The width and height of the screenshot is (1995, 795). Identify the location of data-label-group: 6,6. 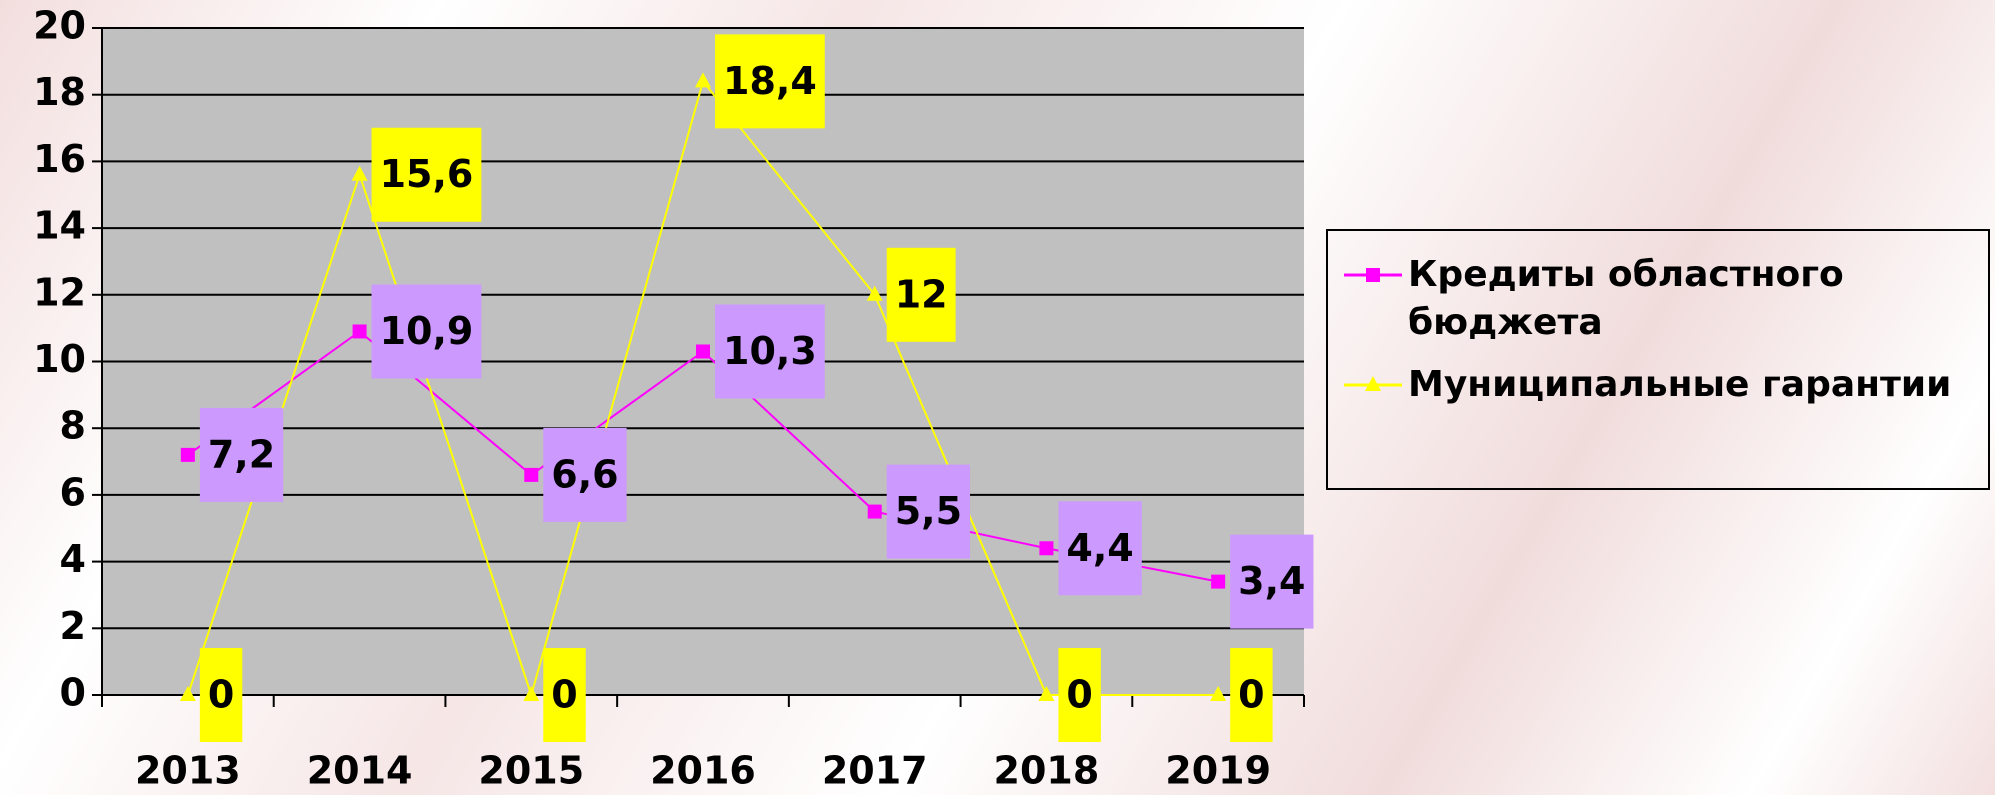
(585, 474).